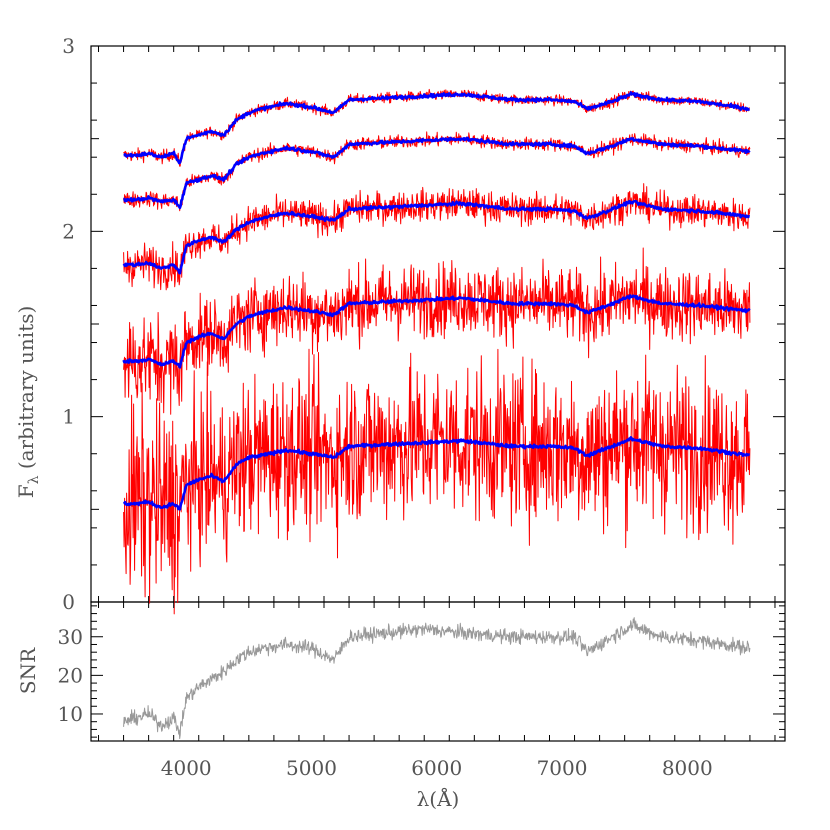 This screenshot has height=830, width=830. I want to click on snr-plot-area, so click(437, 678).